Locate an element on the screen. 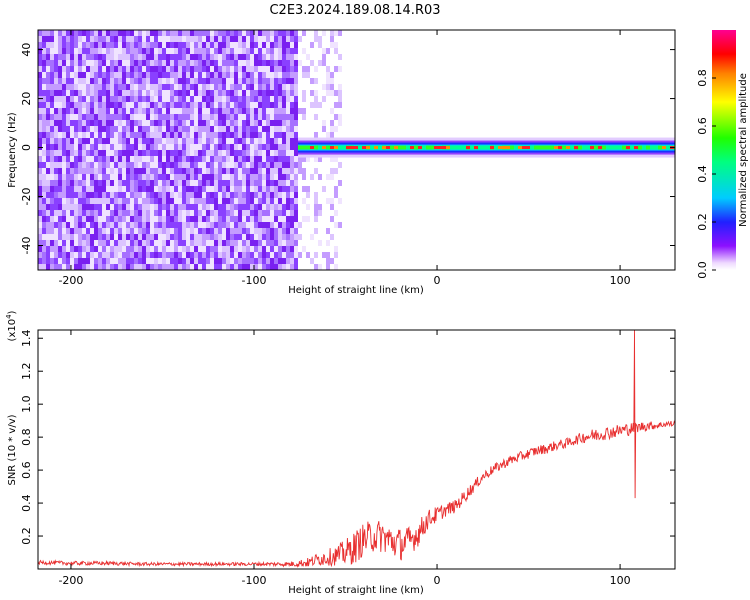 This screenshot has height=600, width=750. x-tick-label: 0 is located at coordinates (437, 280).